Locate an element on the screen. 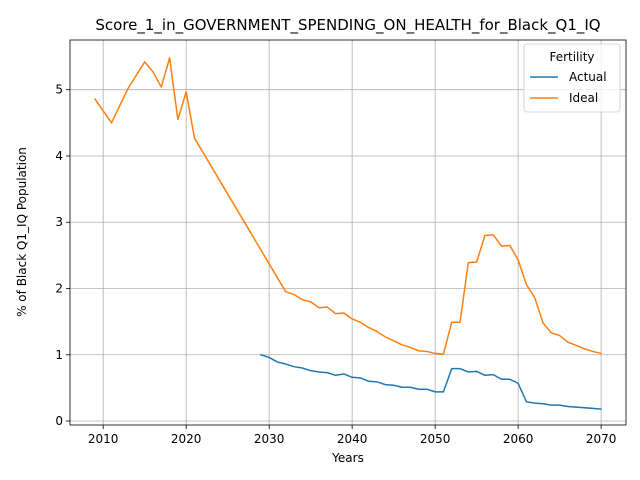 This screenshot has width=640, height=480. x-tick-label: 2050 is located at coordinates (435, 439).